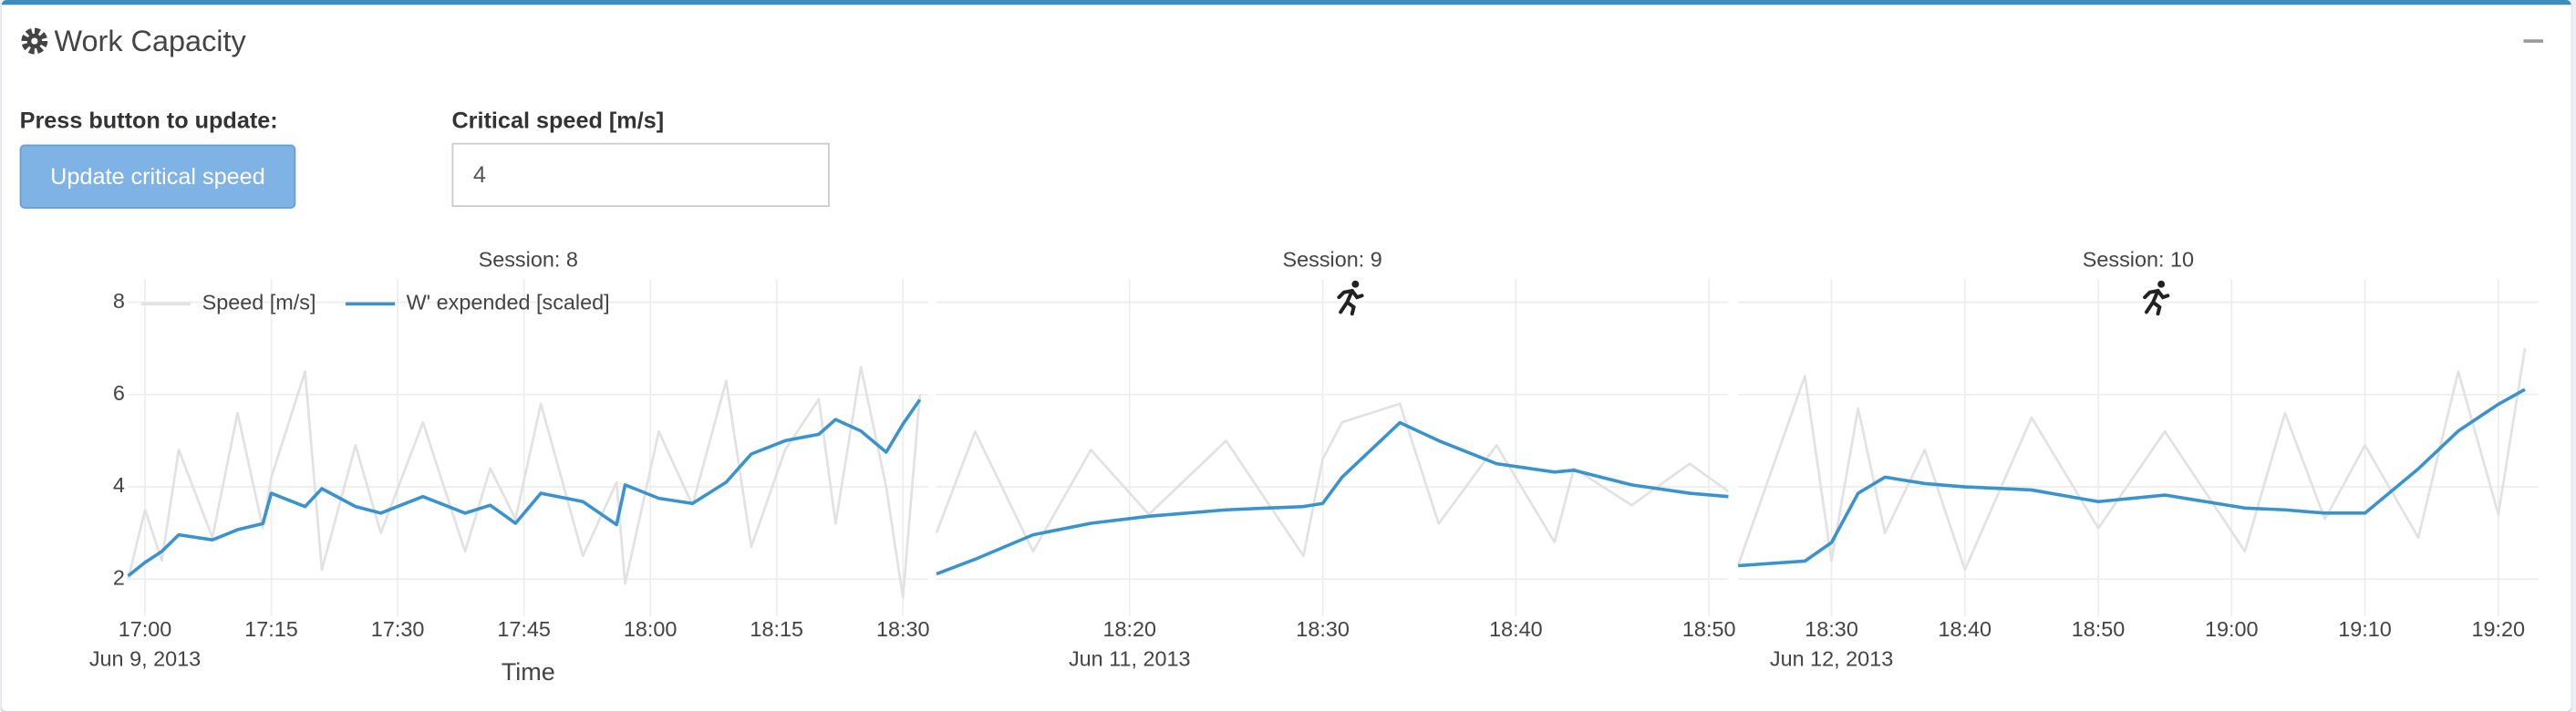 This screenshot has height=712, width=2576. Describe the element at coordinates (157, 177) in the screenshot. I see `update-button: Update critical speed` at that location.